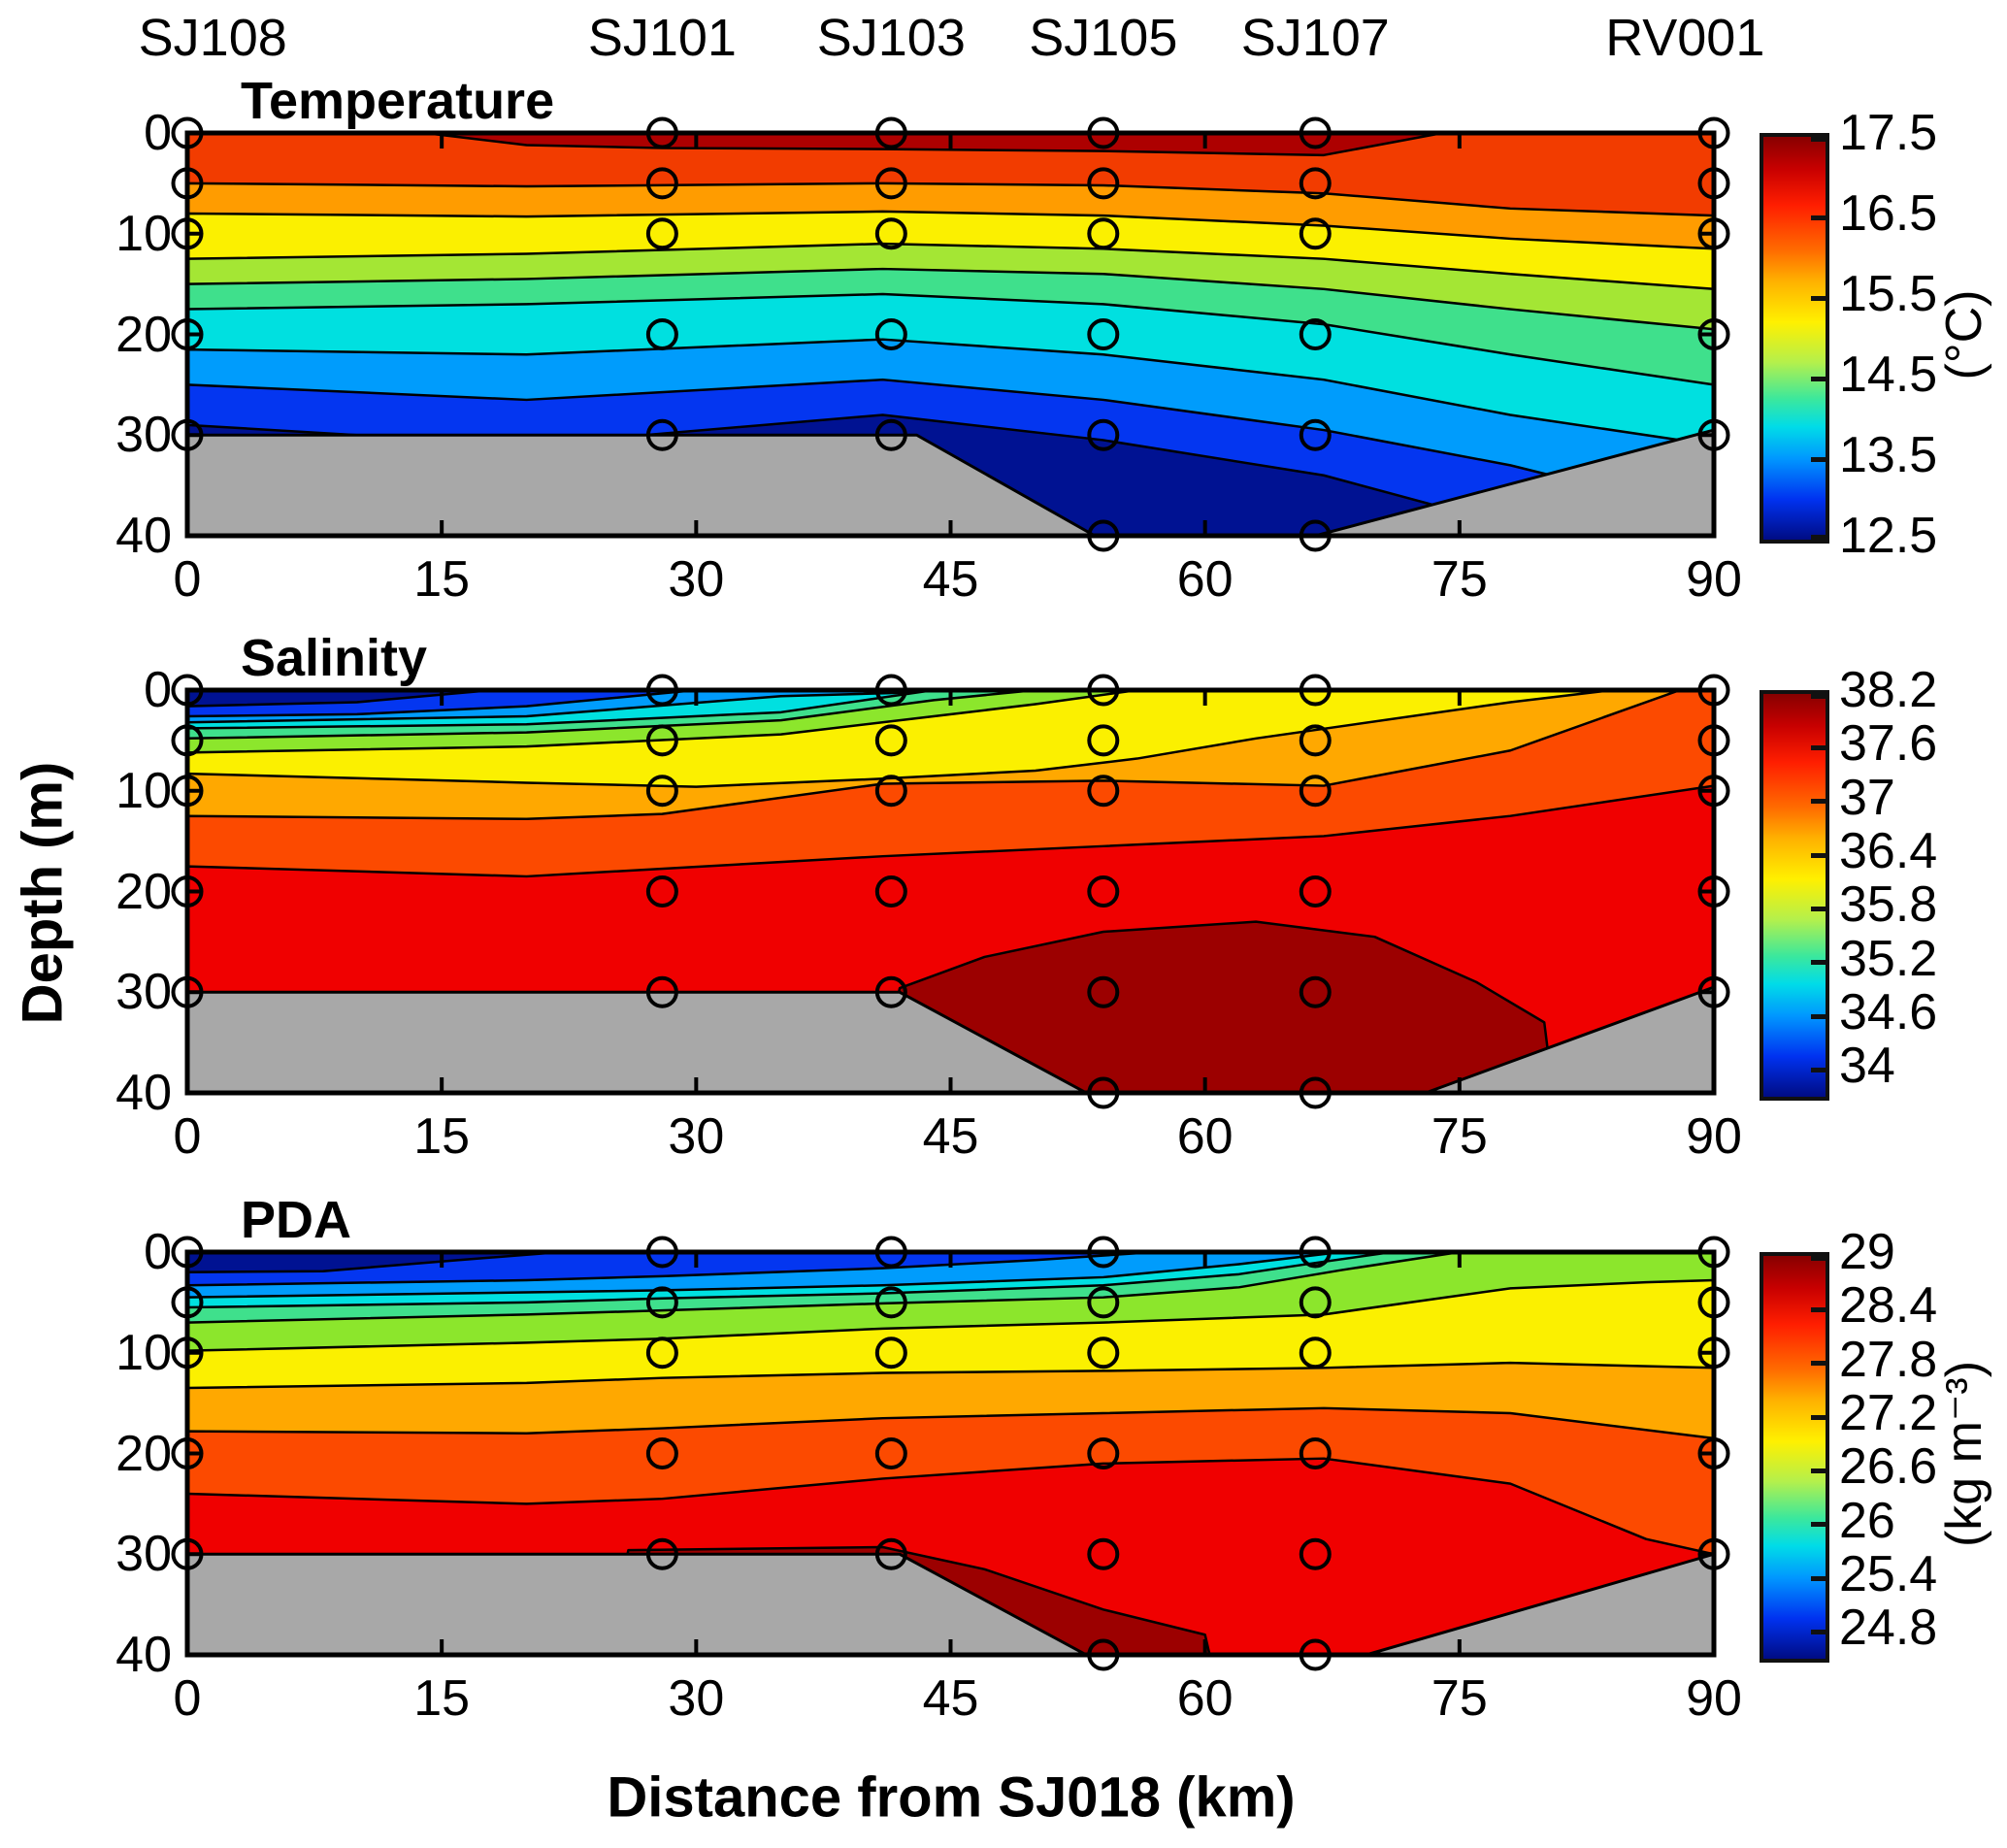  Describe the element at coordinates (1889, 1413) in the screenshot. I see `colorbar-tick-label: 27.2` at that location.